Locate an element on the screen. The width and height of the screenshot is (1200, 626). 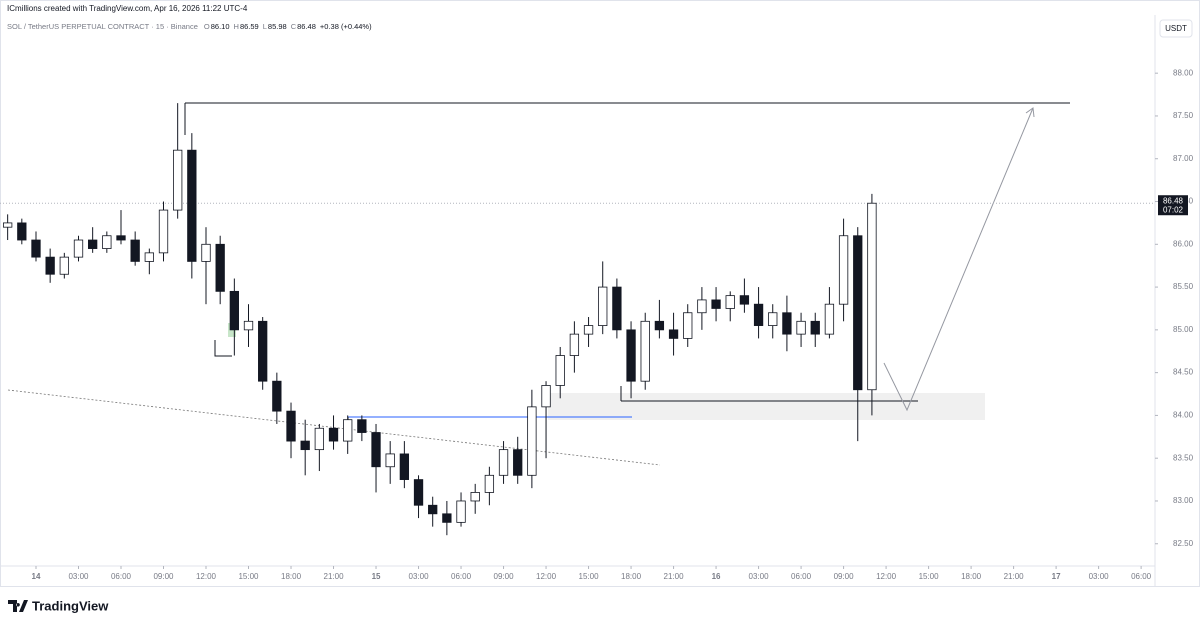
currency: USDT is located at coordinates (1176, 28).